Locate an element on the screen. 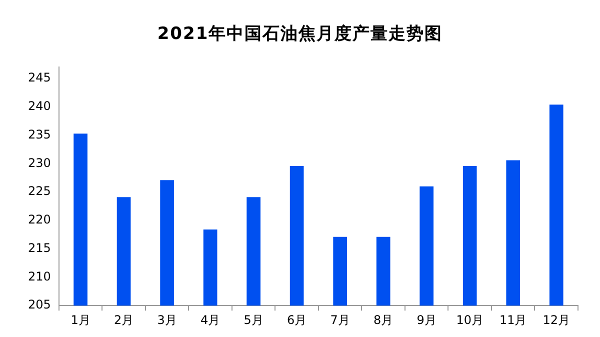  y-tick-label: 220 is located at coordinates (39, 219).